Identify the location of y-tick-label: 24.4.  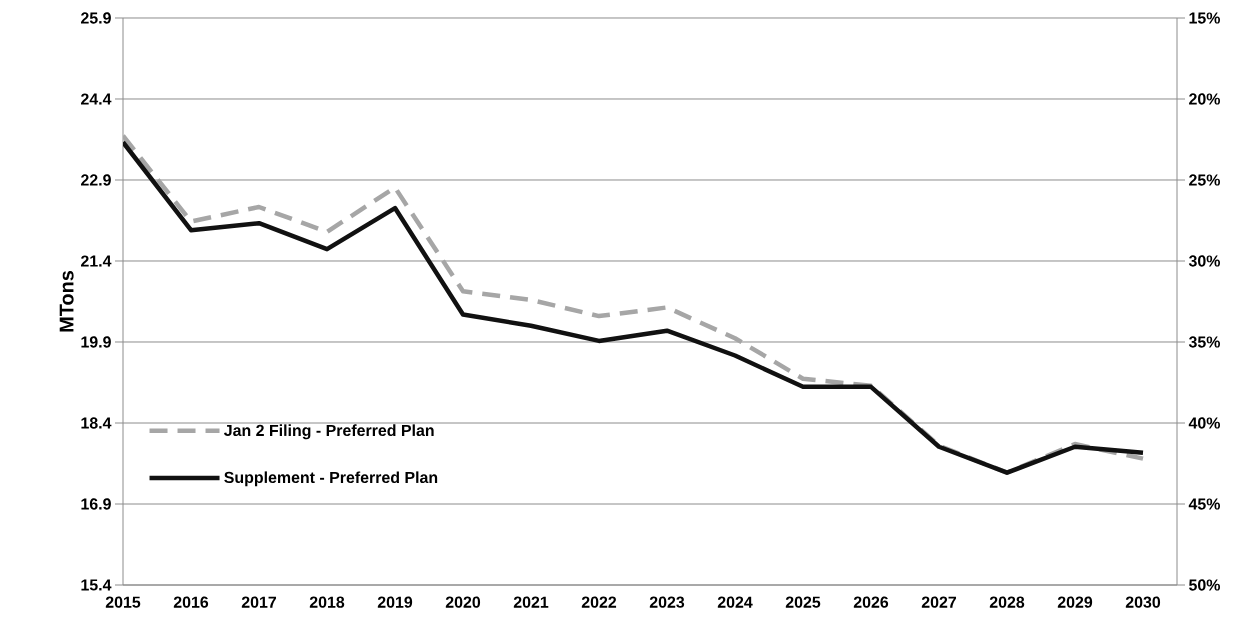
(96, 99).